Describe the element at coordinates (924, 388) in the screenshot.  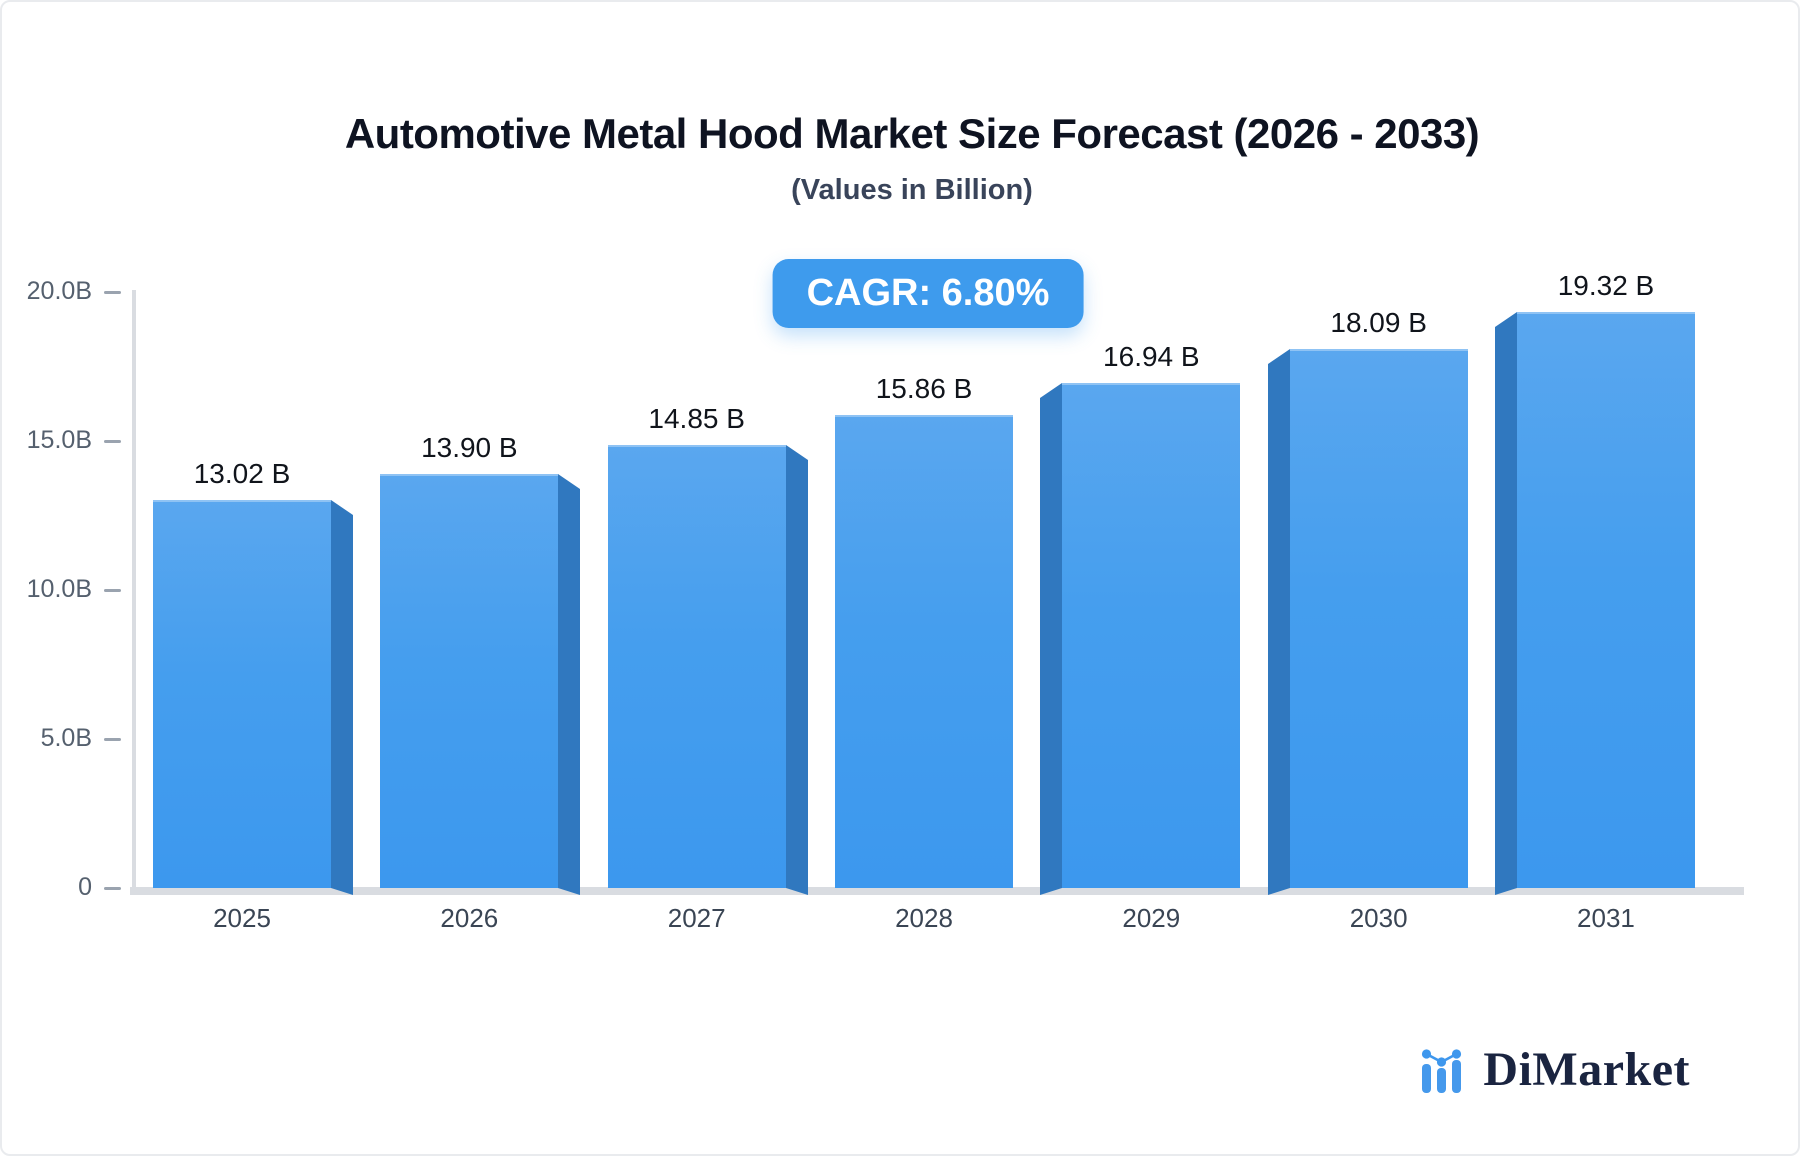
I see `bar-value-label: 15.86 B` at that location.